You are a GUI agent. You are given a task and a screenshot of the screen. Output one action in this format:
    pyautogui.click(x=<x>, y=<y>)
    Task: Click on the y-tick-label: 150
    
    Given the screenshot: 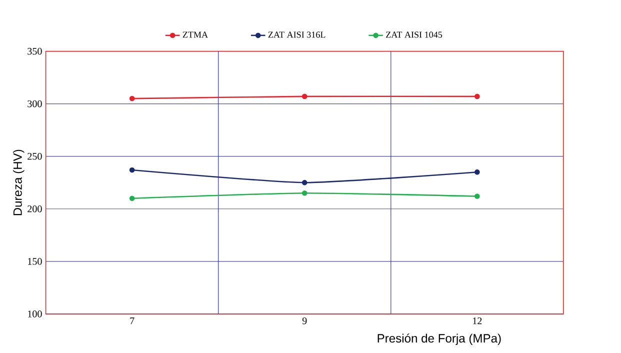 What is the action you would take?
    pyautogui.click(x=35, y=262)
    